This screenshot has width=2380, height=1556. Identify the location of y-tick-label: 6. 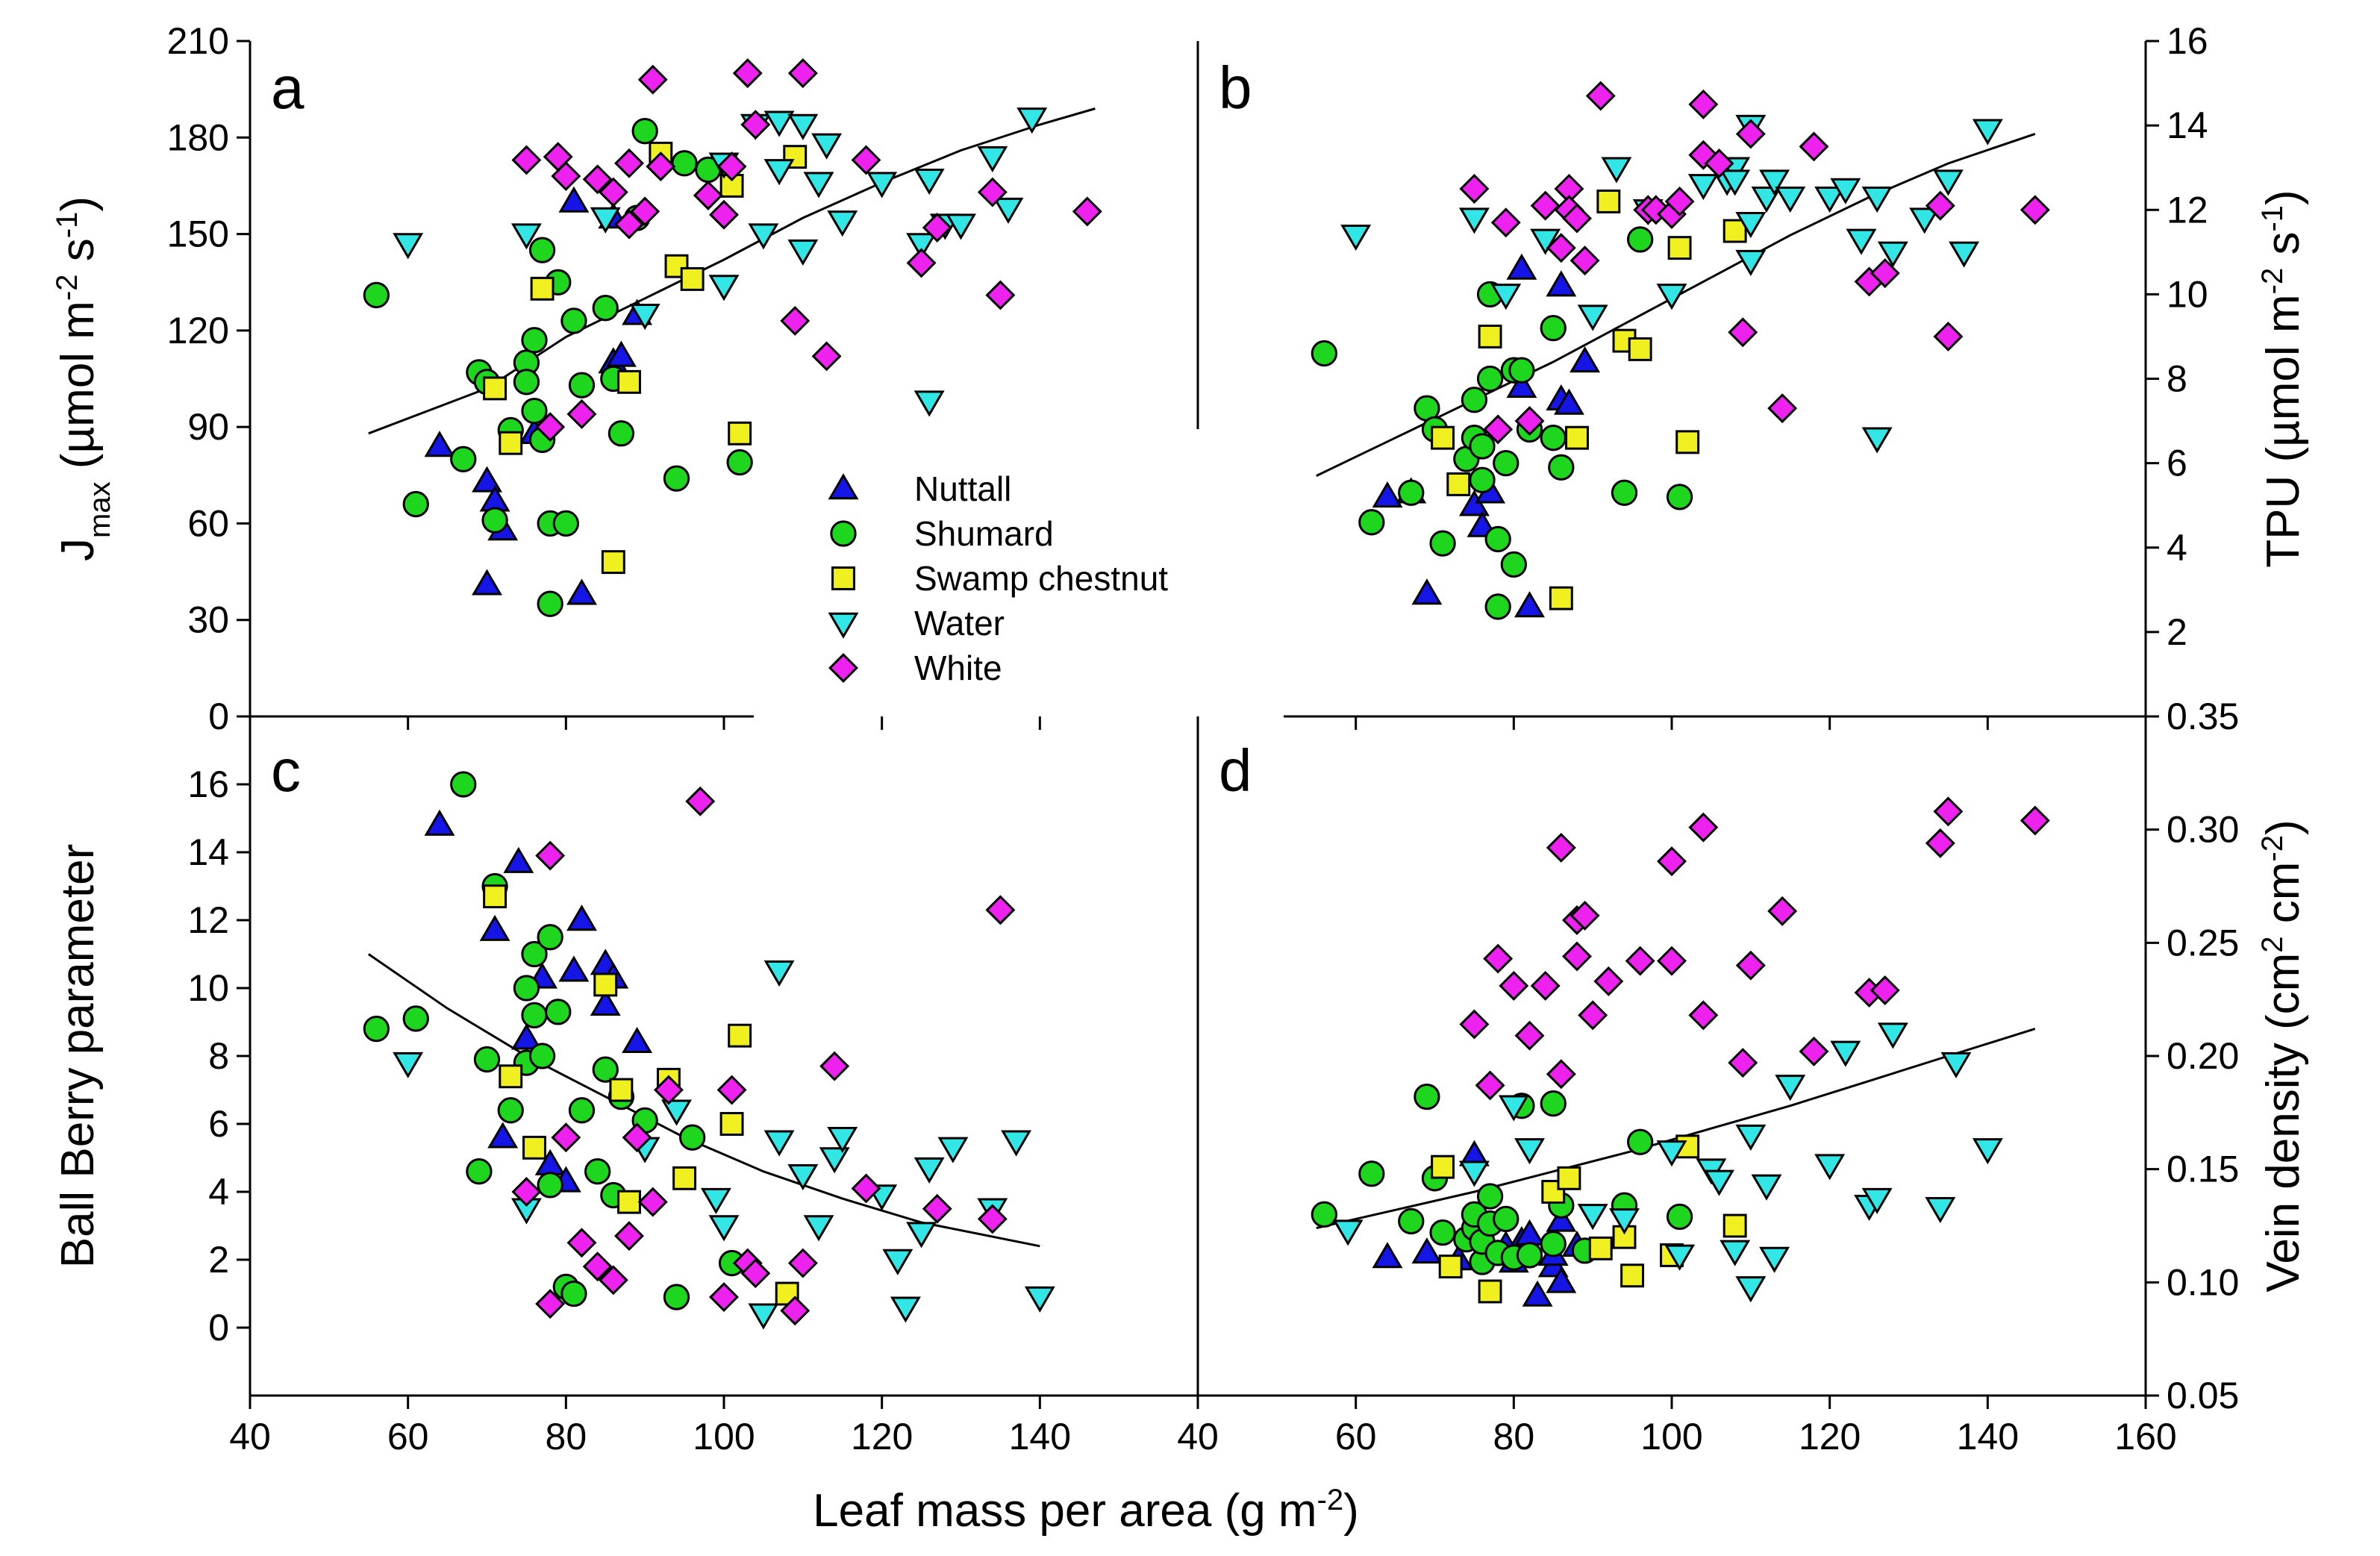
(218, 1124).